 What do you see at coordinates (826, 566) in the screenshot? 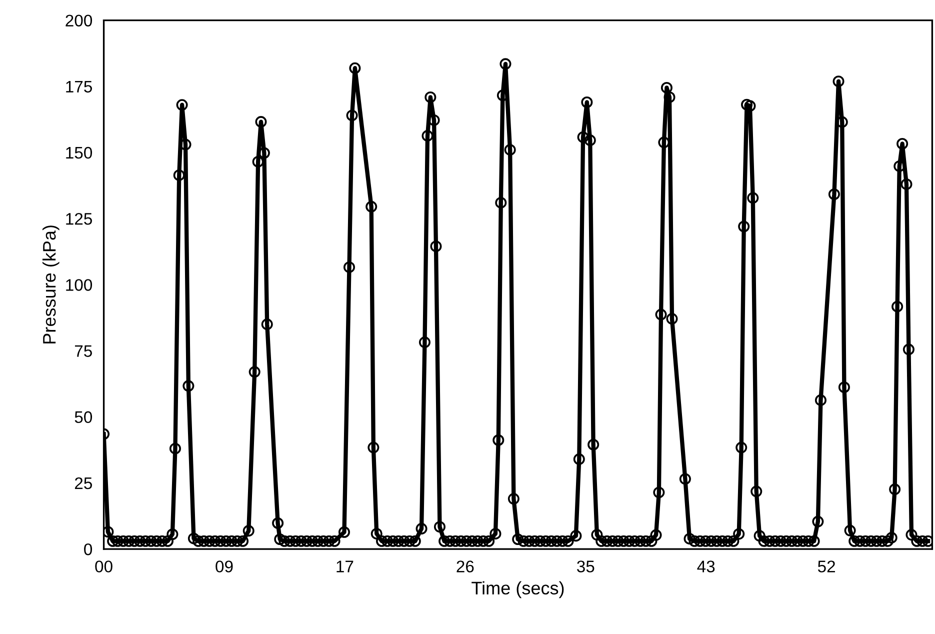
I see `x-tick-label: 52` at bounding box center [826, 566].